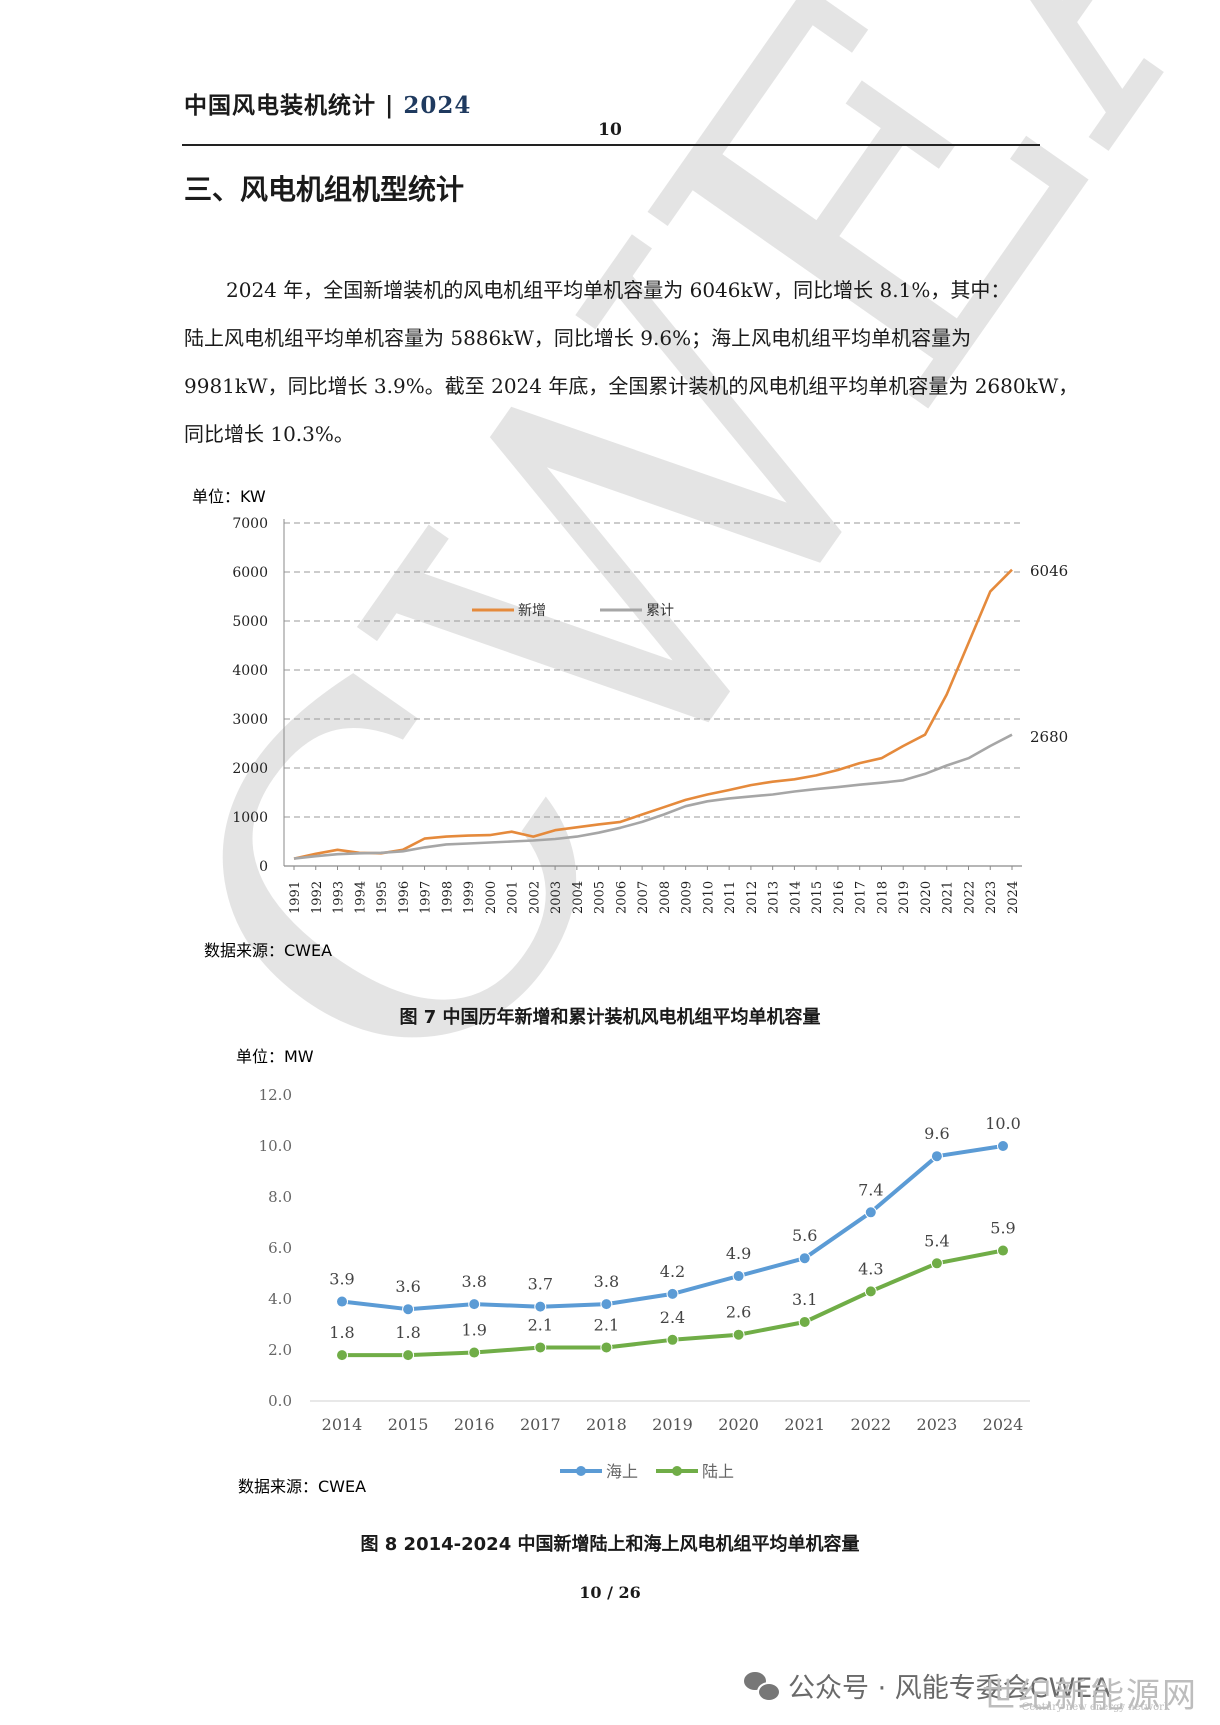  Describe the element at coordinates (263, 867) in the screenshot. I see `y-tick-label: 0` at that location.